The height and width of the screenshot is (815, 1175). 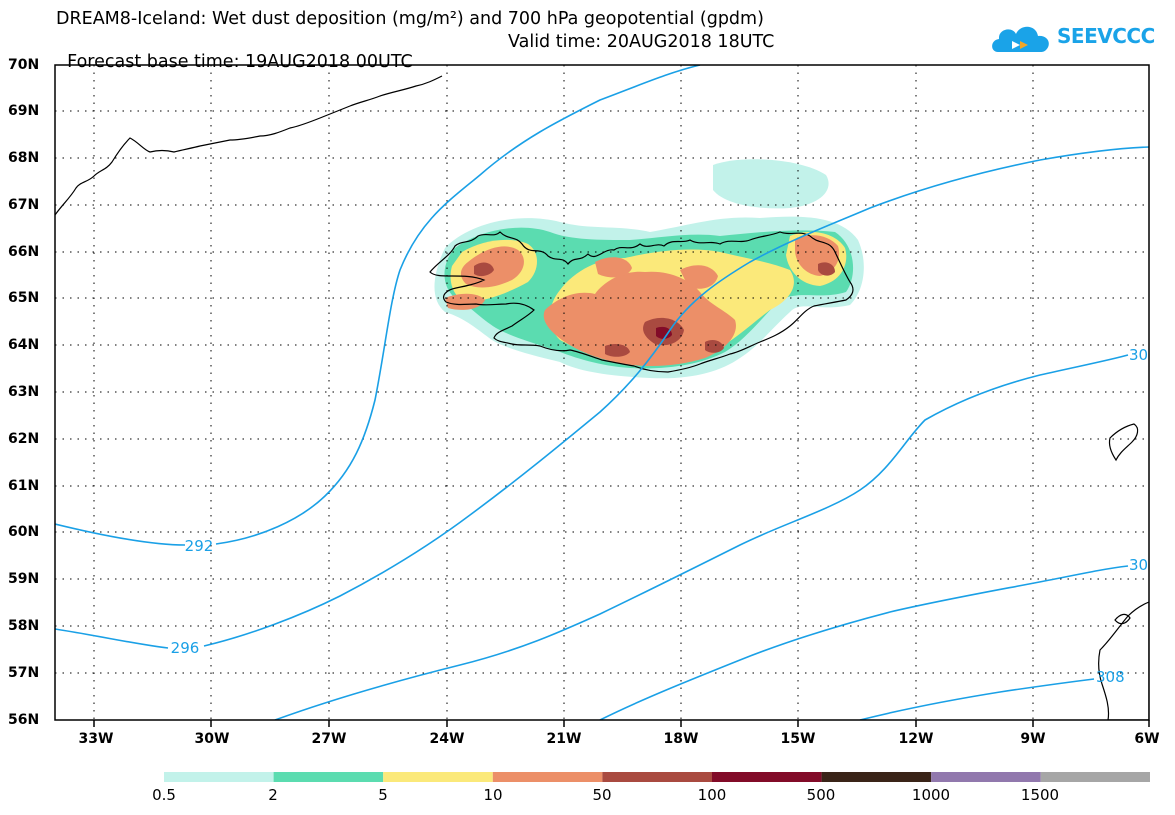 What do you see at coordinates (447, 739) in the screenshot?
I see `lon-label: 24W` at bounding box center [447, 739].